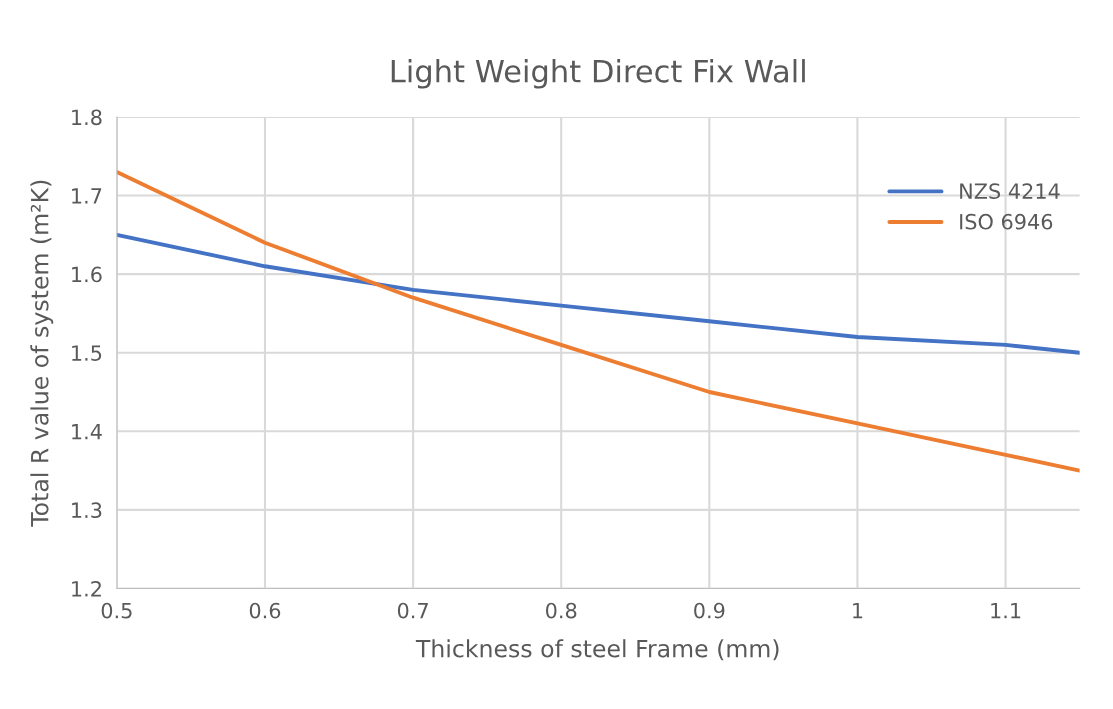 The height and width of the screenshot is (709, 1113). What do you see at coordinates (858, 611) in the screenshot?
I see `x-tick-label: 1` at bounding box center [858, 611].